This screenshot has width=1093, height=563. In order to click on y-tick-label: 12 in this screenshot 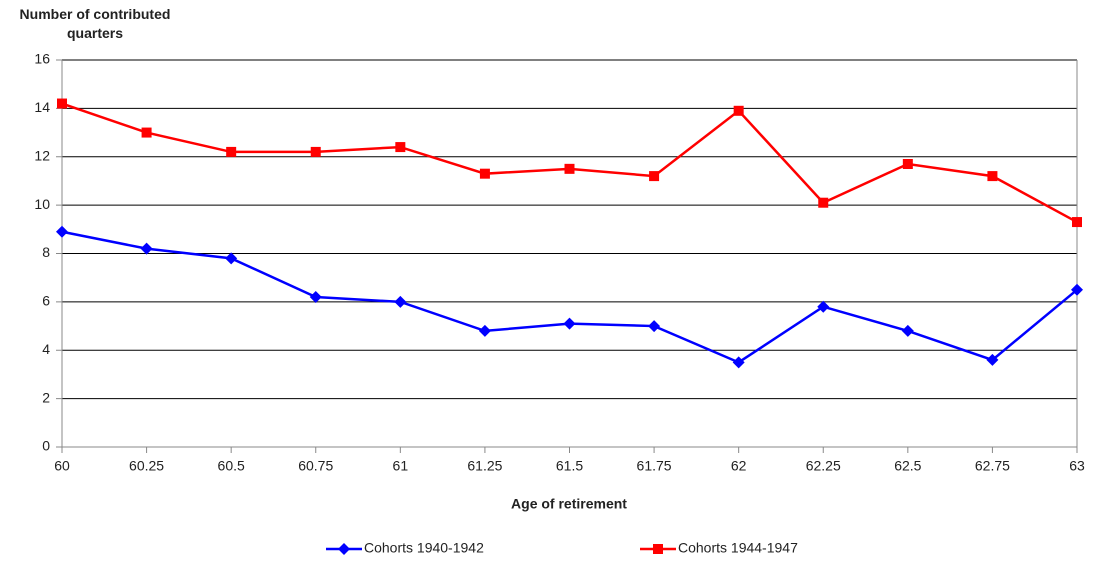, I will do `click(42, 155)`.